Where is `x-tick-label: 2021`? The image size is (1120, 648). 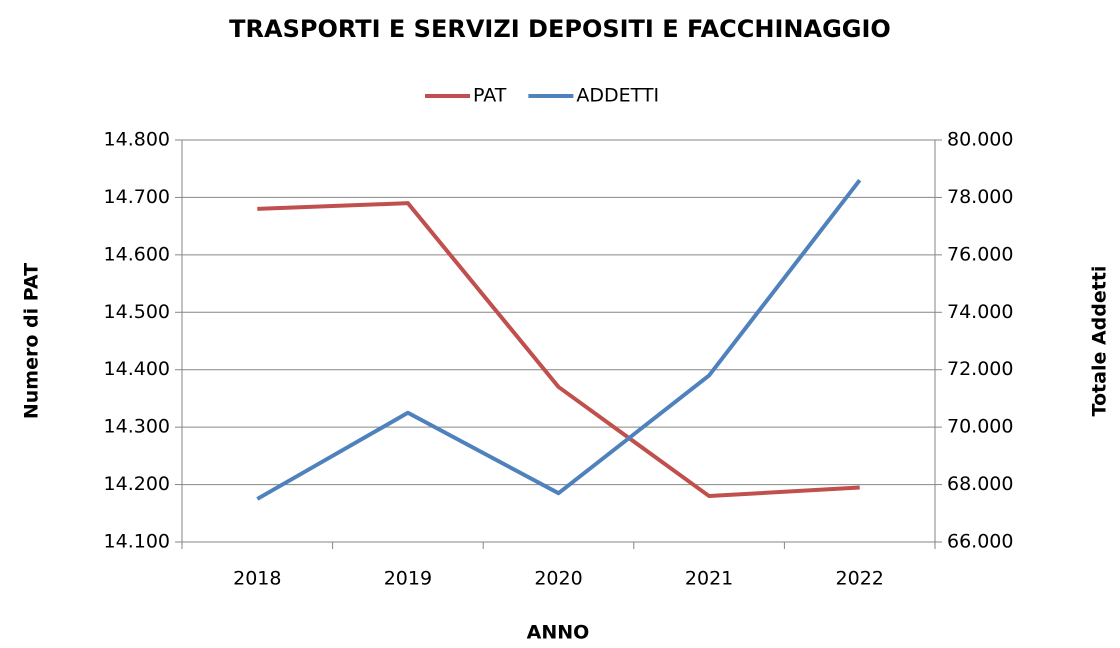
x-tick-label: 2021 is located at coordinates (709, 579).